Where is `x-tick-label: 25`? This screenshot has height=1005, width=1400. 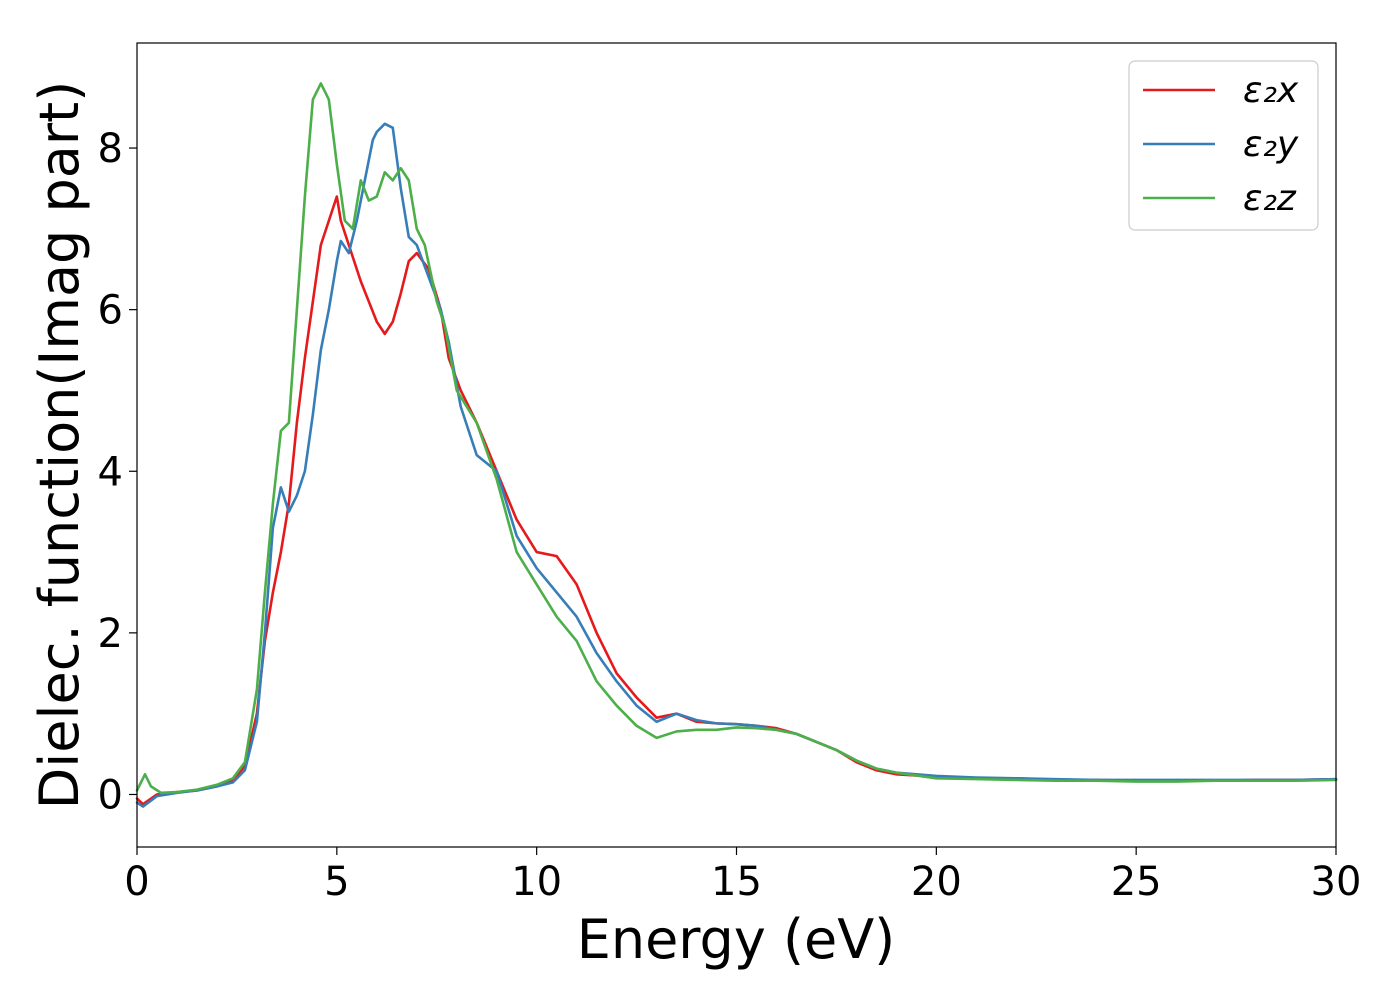
x-tick-label: 25 is located at coordinates (1136, 882).